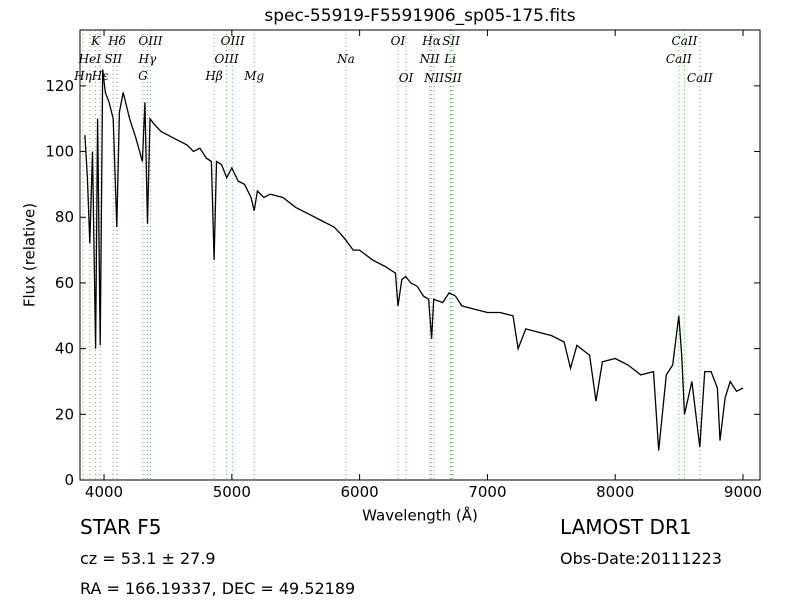 Image resolution: width=800 pixels, height=600 pixels. Describe the element at coordinates (148, 558) in the screenshot. I see `redshift: cz = 53.1 ± 27.9` at that location.